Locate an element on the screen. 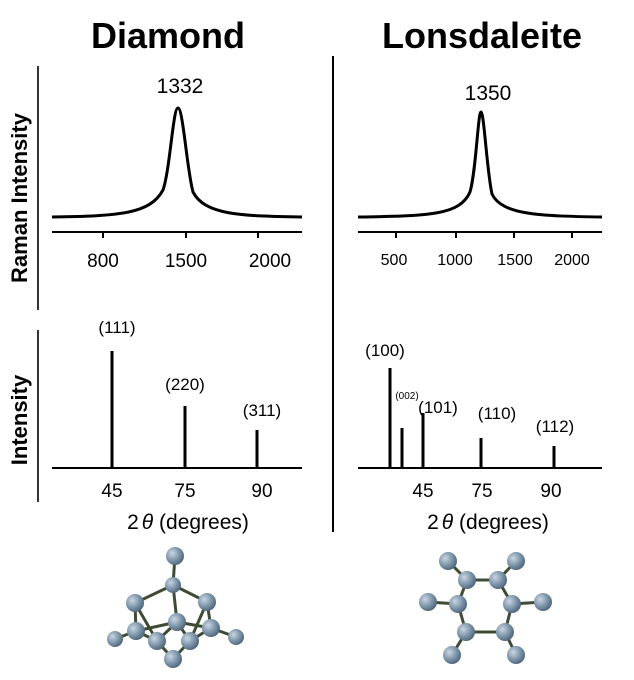 The height and width of the screenshot is (680, 634). lonsdaleite-xrd-peak-label: (101) is located at coordinates (438, 407).